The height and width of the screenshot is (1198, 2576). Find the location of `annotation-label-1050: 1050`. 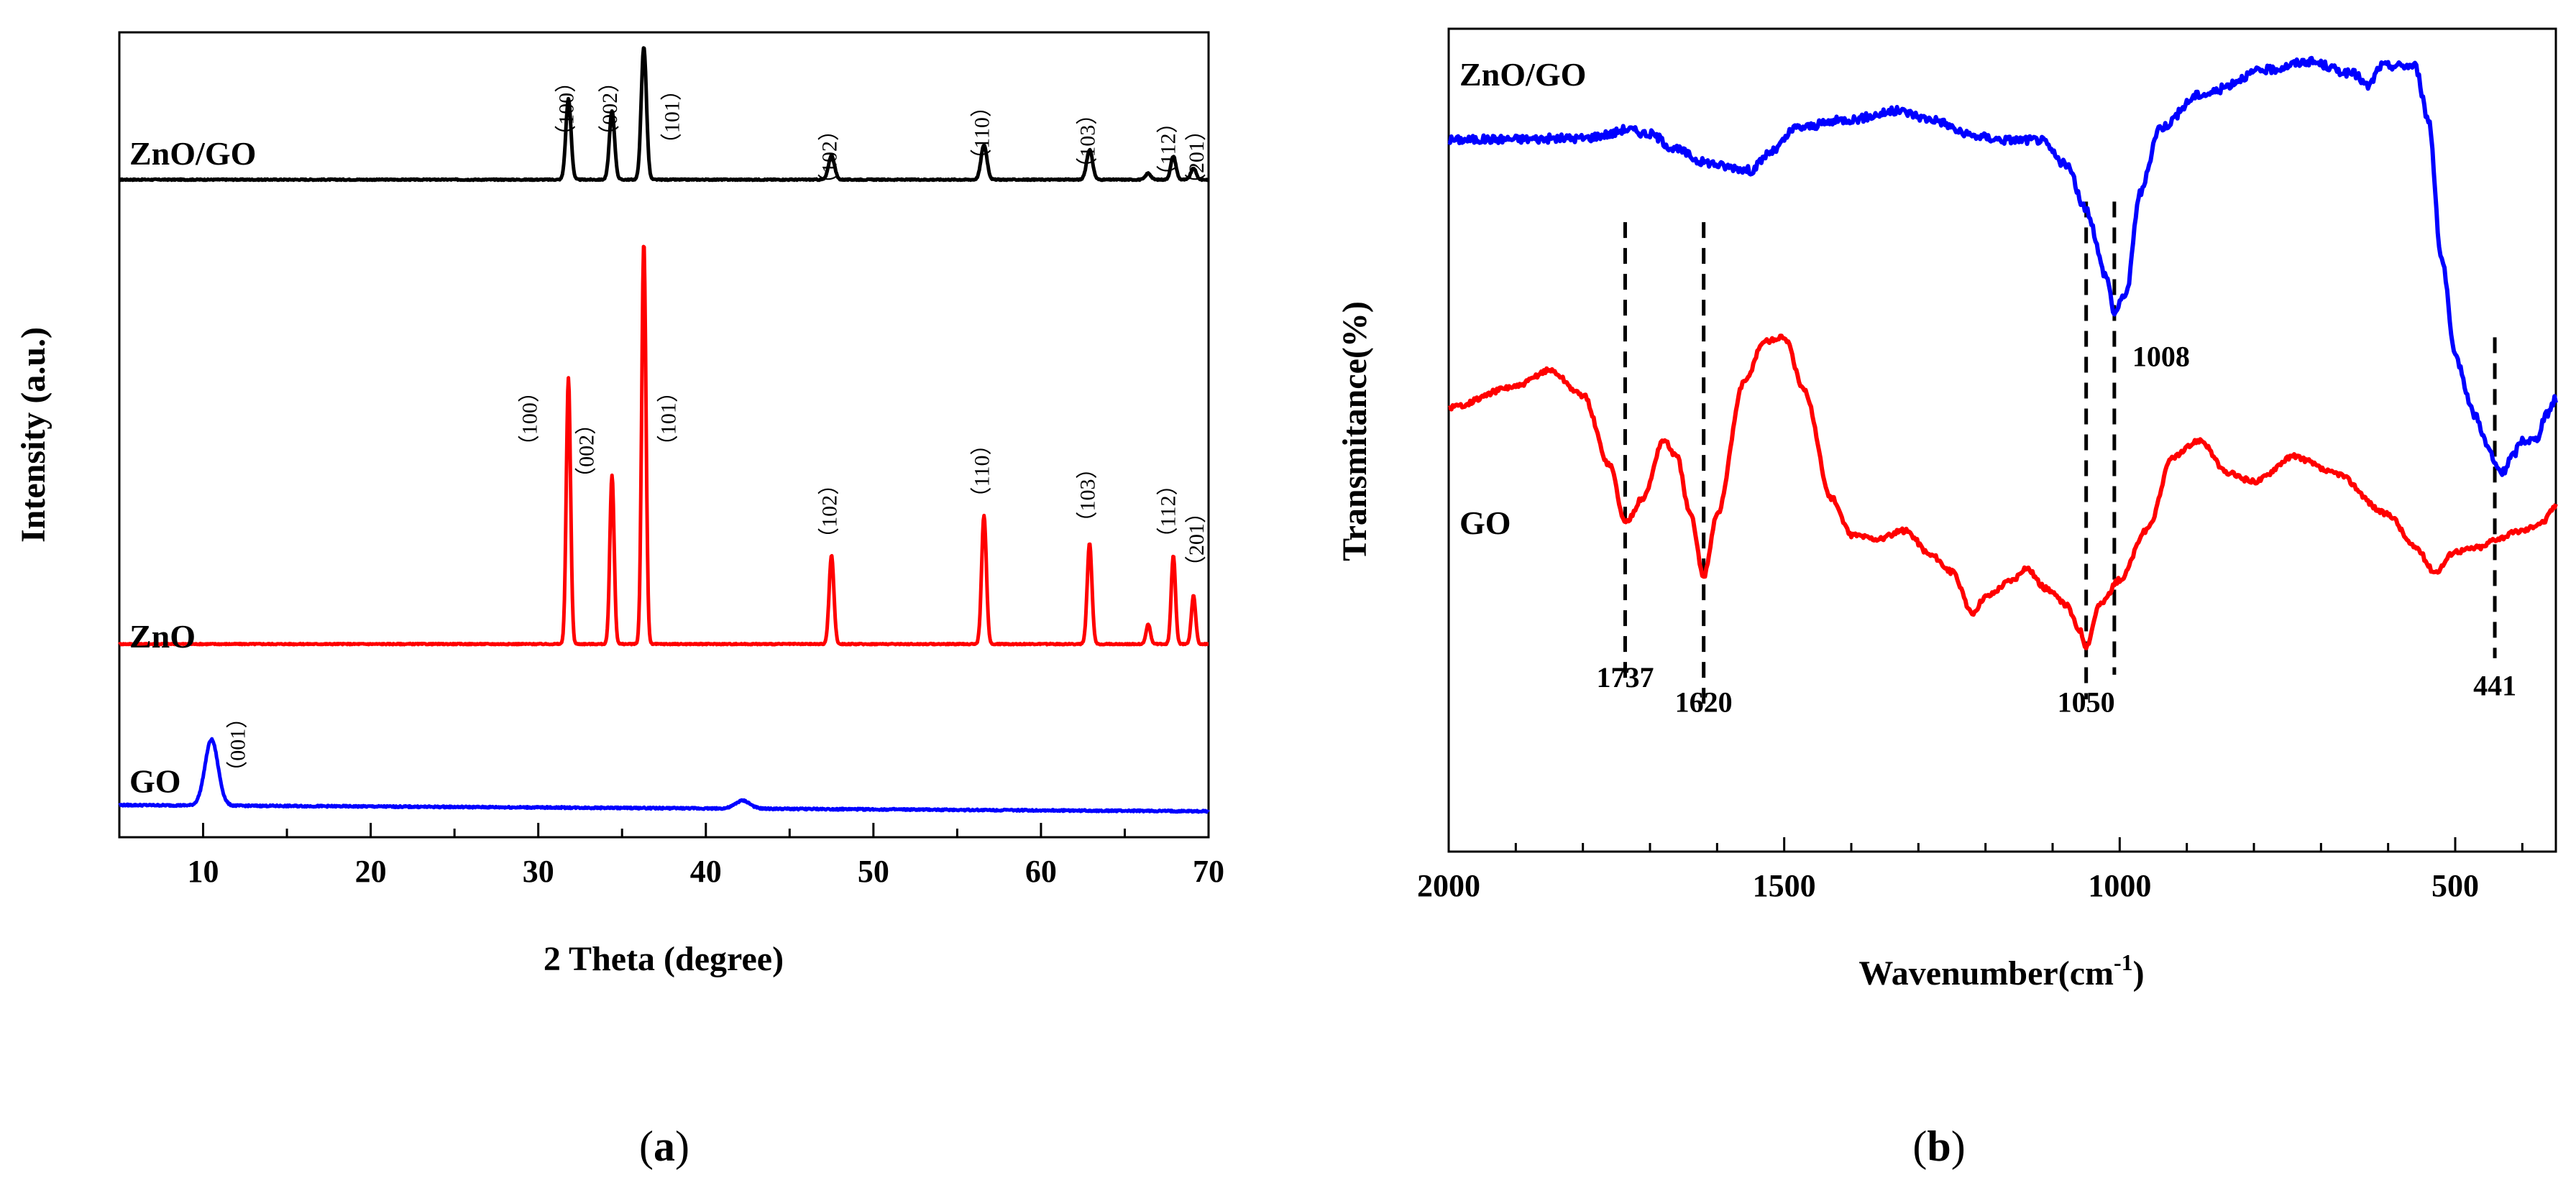

annotation-label-1050: 1050 is located at coordinates (2086, 702).